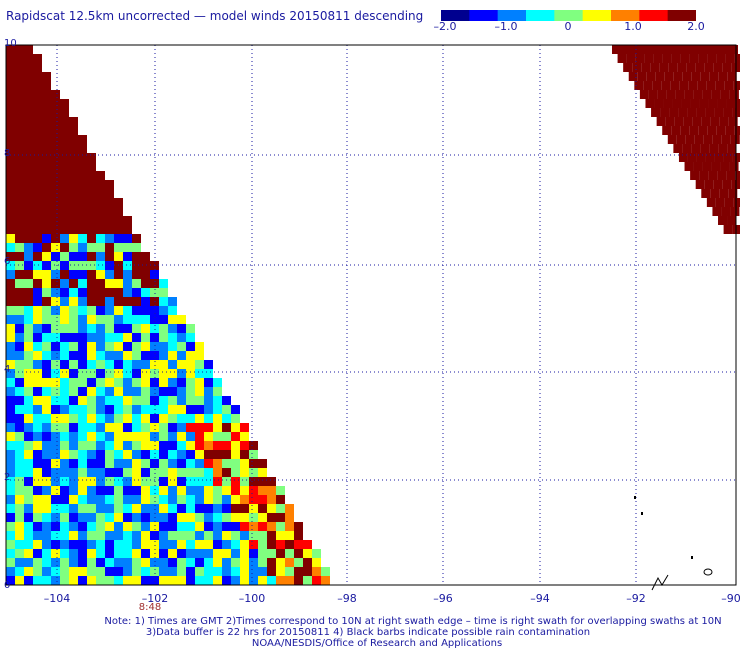 This screenshot has width=740, height=650. I want to click on colorbar-tick-label: 1.0, so click(633, 26).